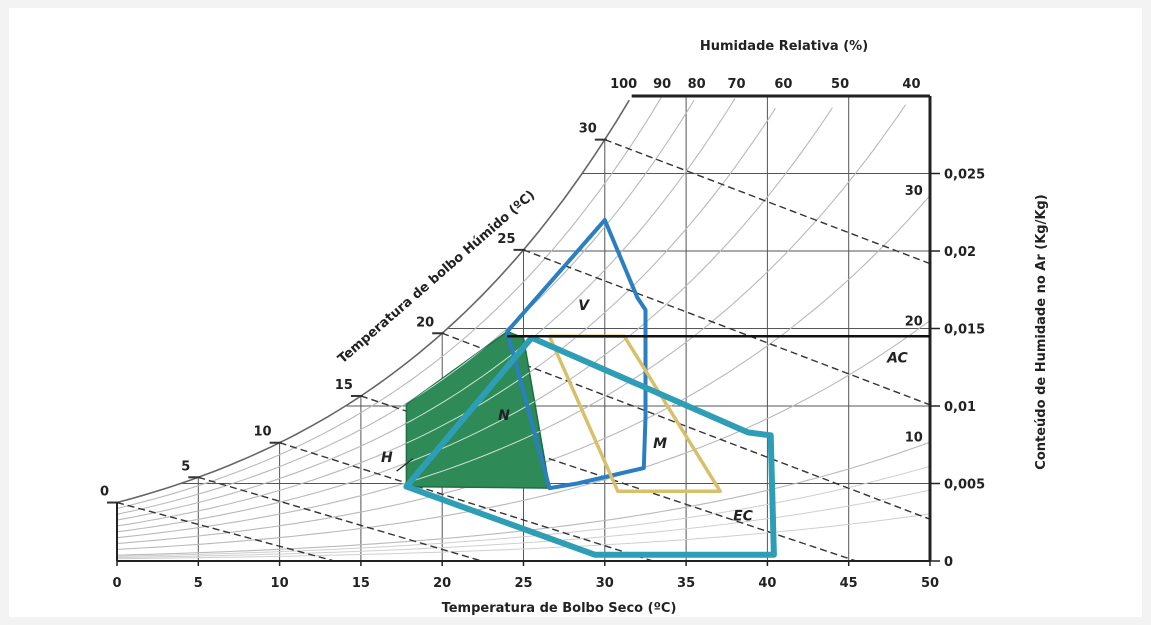 The image size is (1151, 625). What do you see at coordinates (576, 354) in the screenshot?
I see `zone-v` at bounding box center [576, 354].